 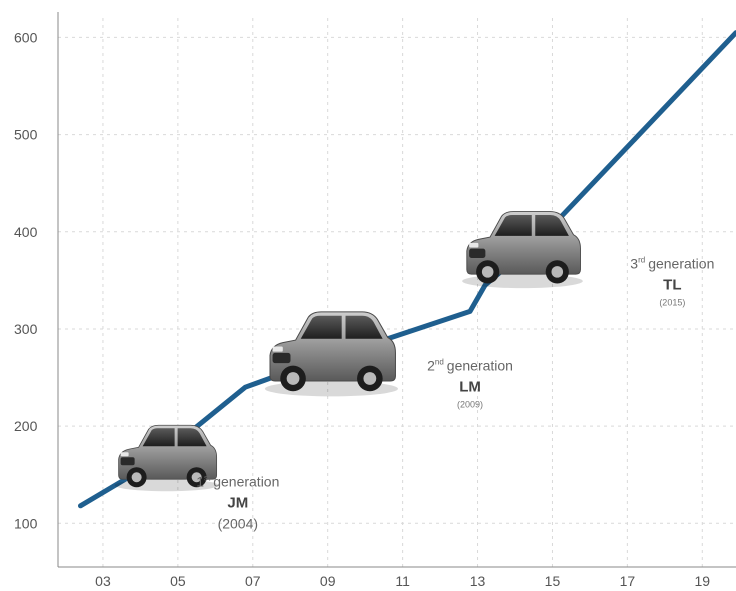 I want to click on generation-annotation: 2nd generation LM (2009), so click(x=470, y=384).